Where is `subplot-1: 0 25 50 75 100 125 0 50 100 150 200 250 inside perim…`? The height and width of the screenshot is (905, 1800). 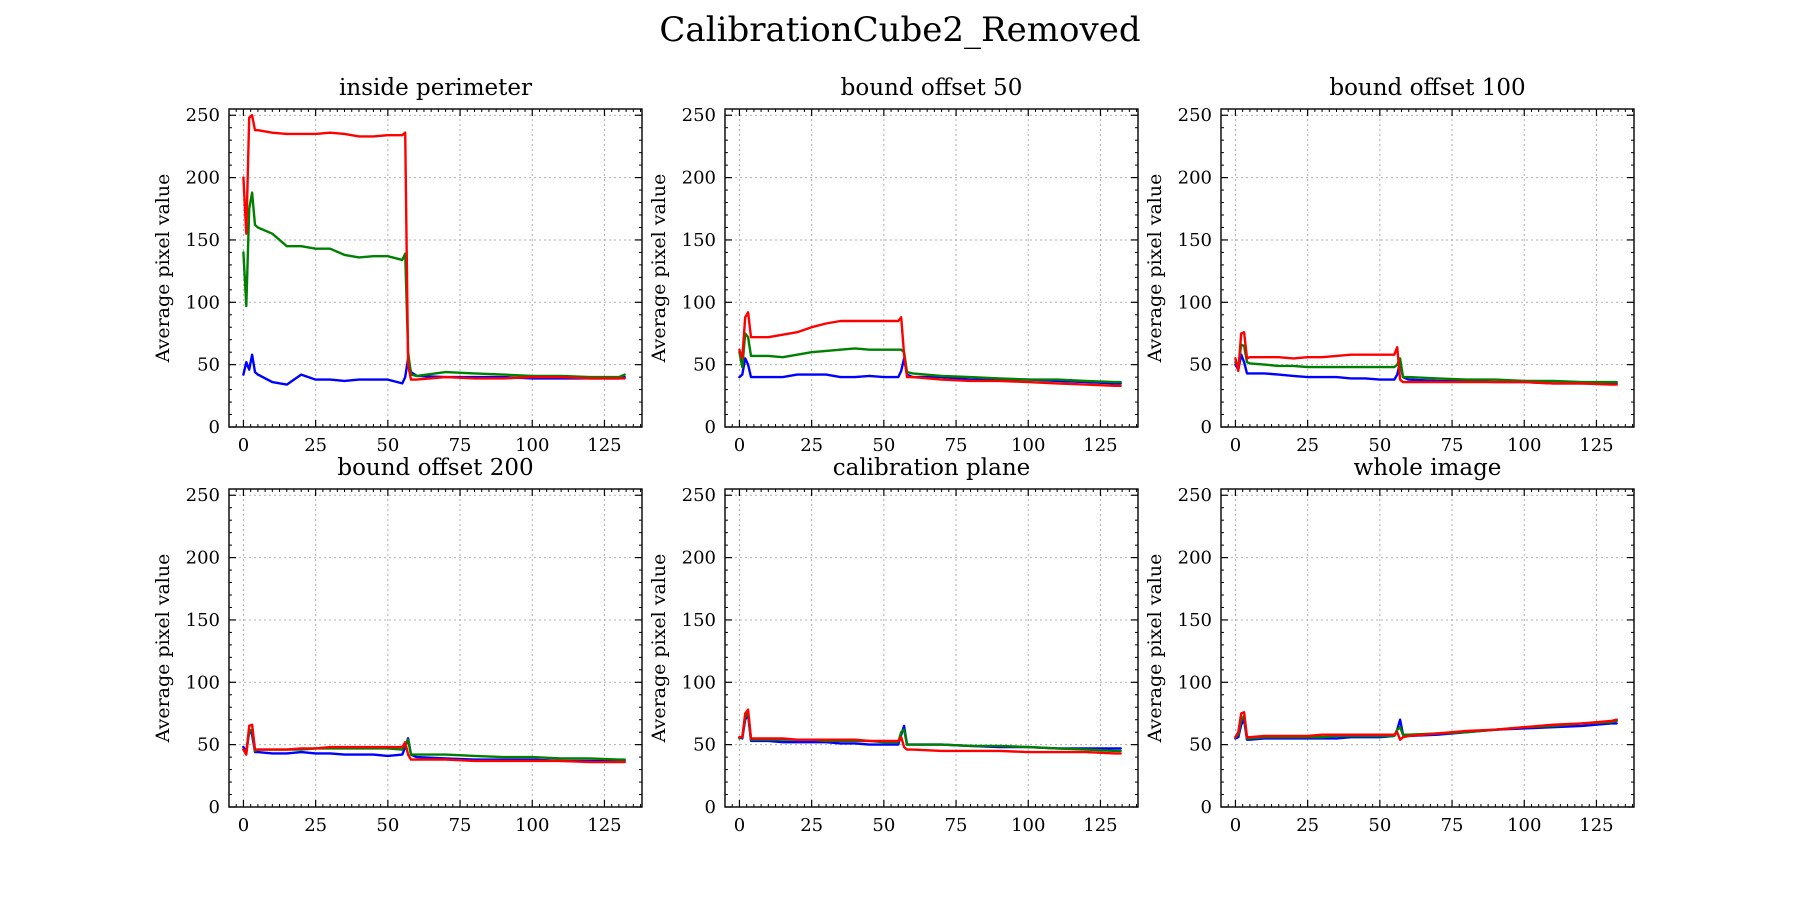
subplot-1: 0 25 50 75 100 125 0 50 100 150 200 250 inside perim… is located at coordinates (397, 265).